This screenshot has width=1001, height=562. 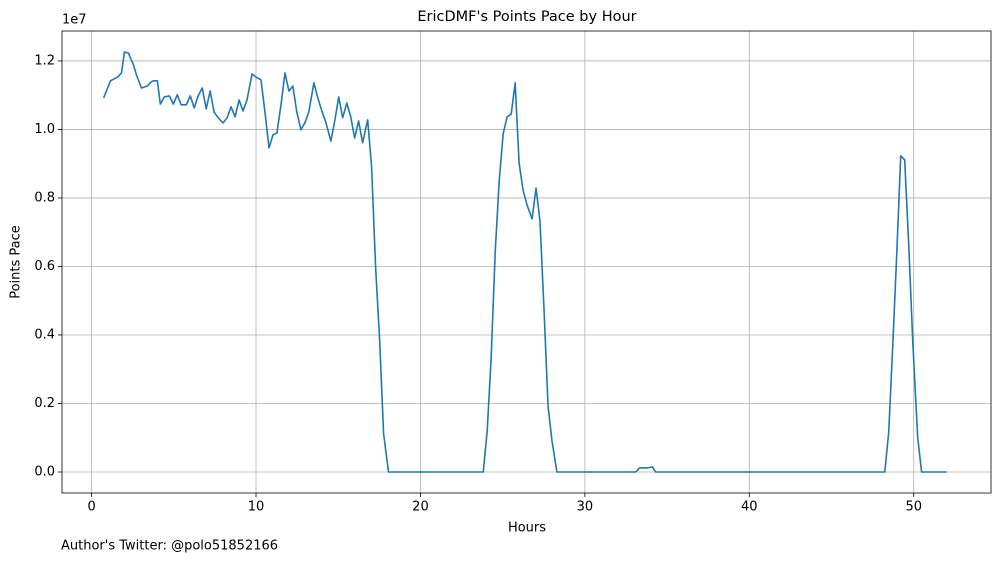 I want to click on y-tick-label: 1.2, so click(x=44, y=60).